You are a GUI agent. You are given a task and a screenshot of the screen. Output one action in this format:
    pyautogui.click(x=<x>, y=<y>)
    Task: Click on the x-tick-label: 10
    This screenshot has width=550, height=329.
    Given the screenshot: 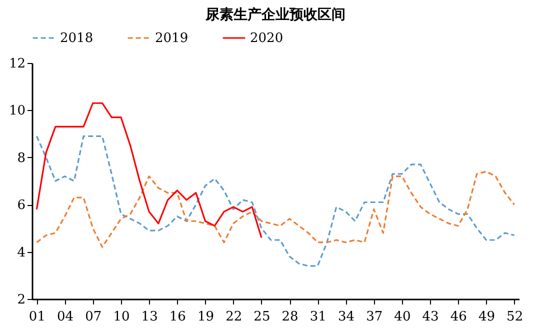 What is the action you would take?
    pyautogui.click(x=121, y=317)
    